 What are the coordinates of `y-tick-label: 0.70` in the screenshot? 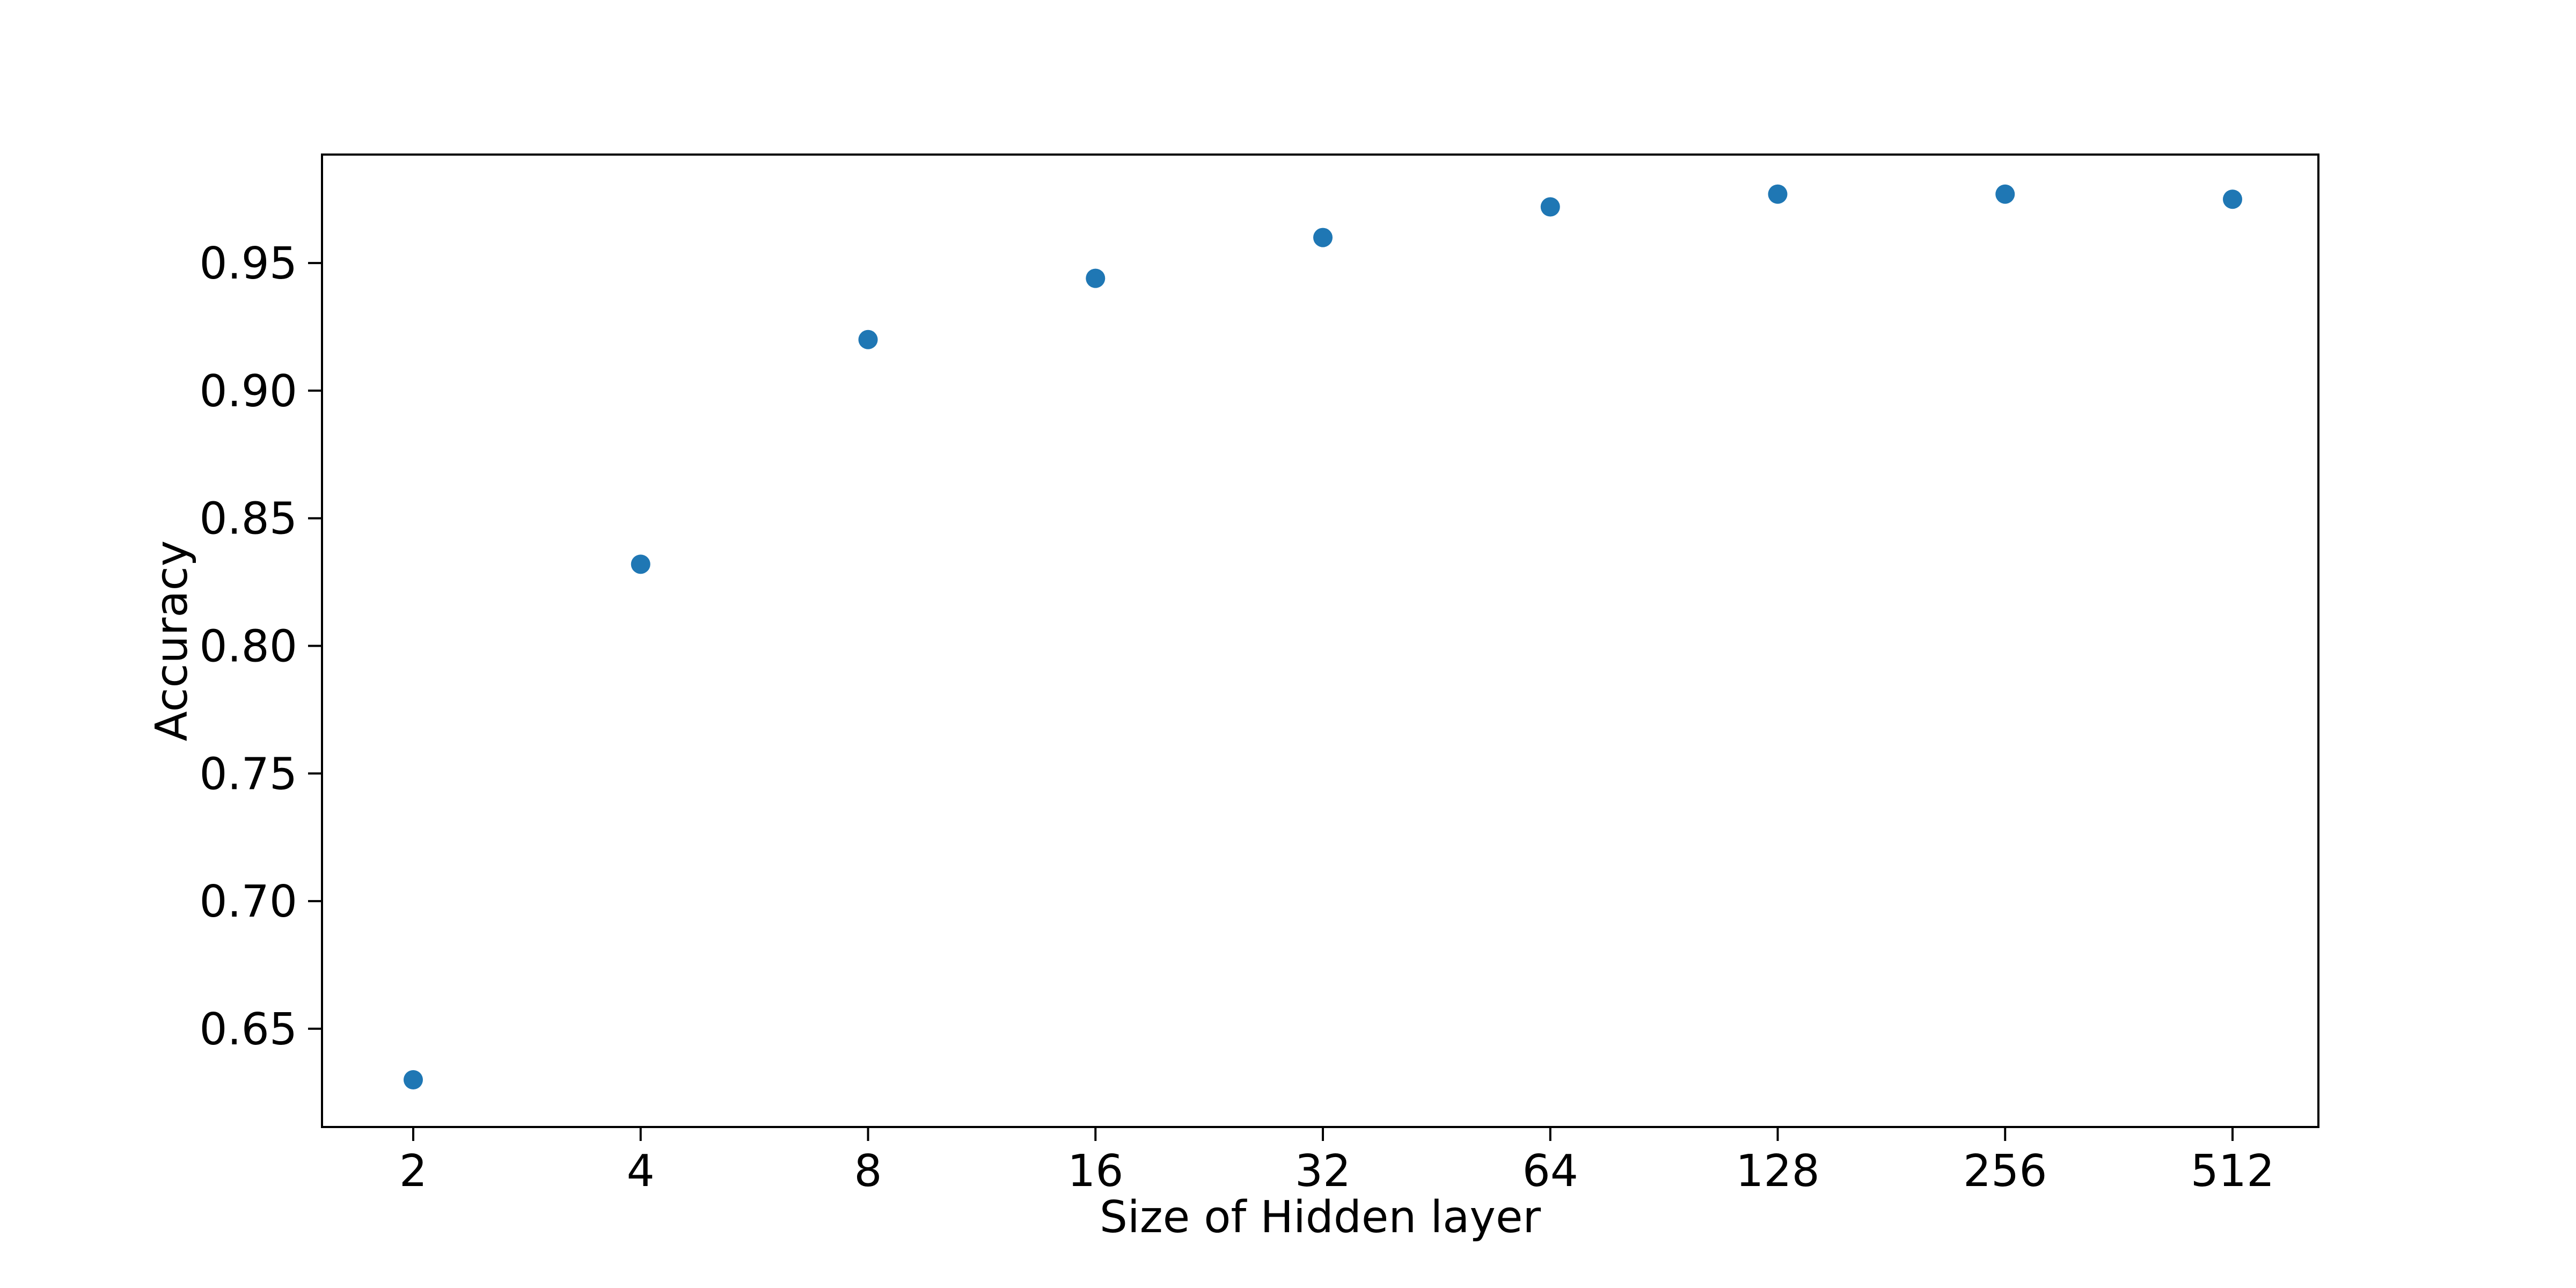 It's located at (248, 901).